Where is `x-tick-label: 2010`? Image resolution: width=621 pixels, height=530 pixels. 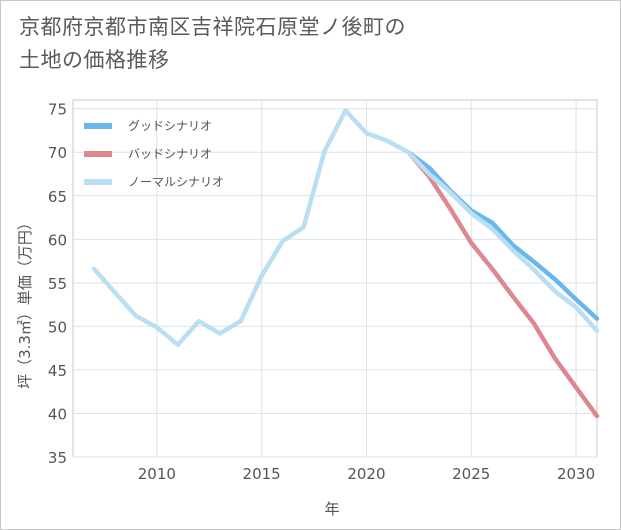
x-tick-label: 2010 is located at coordinates (157, 474).